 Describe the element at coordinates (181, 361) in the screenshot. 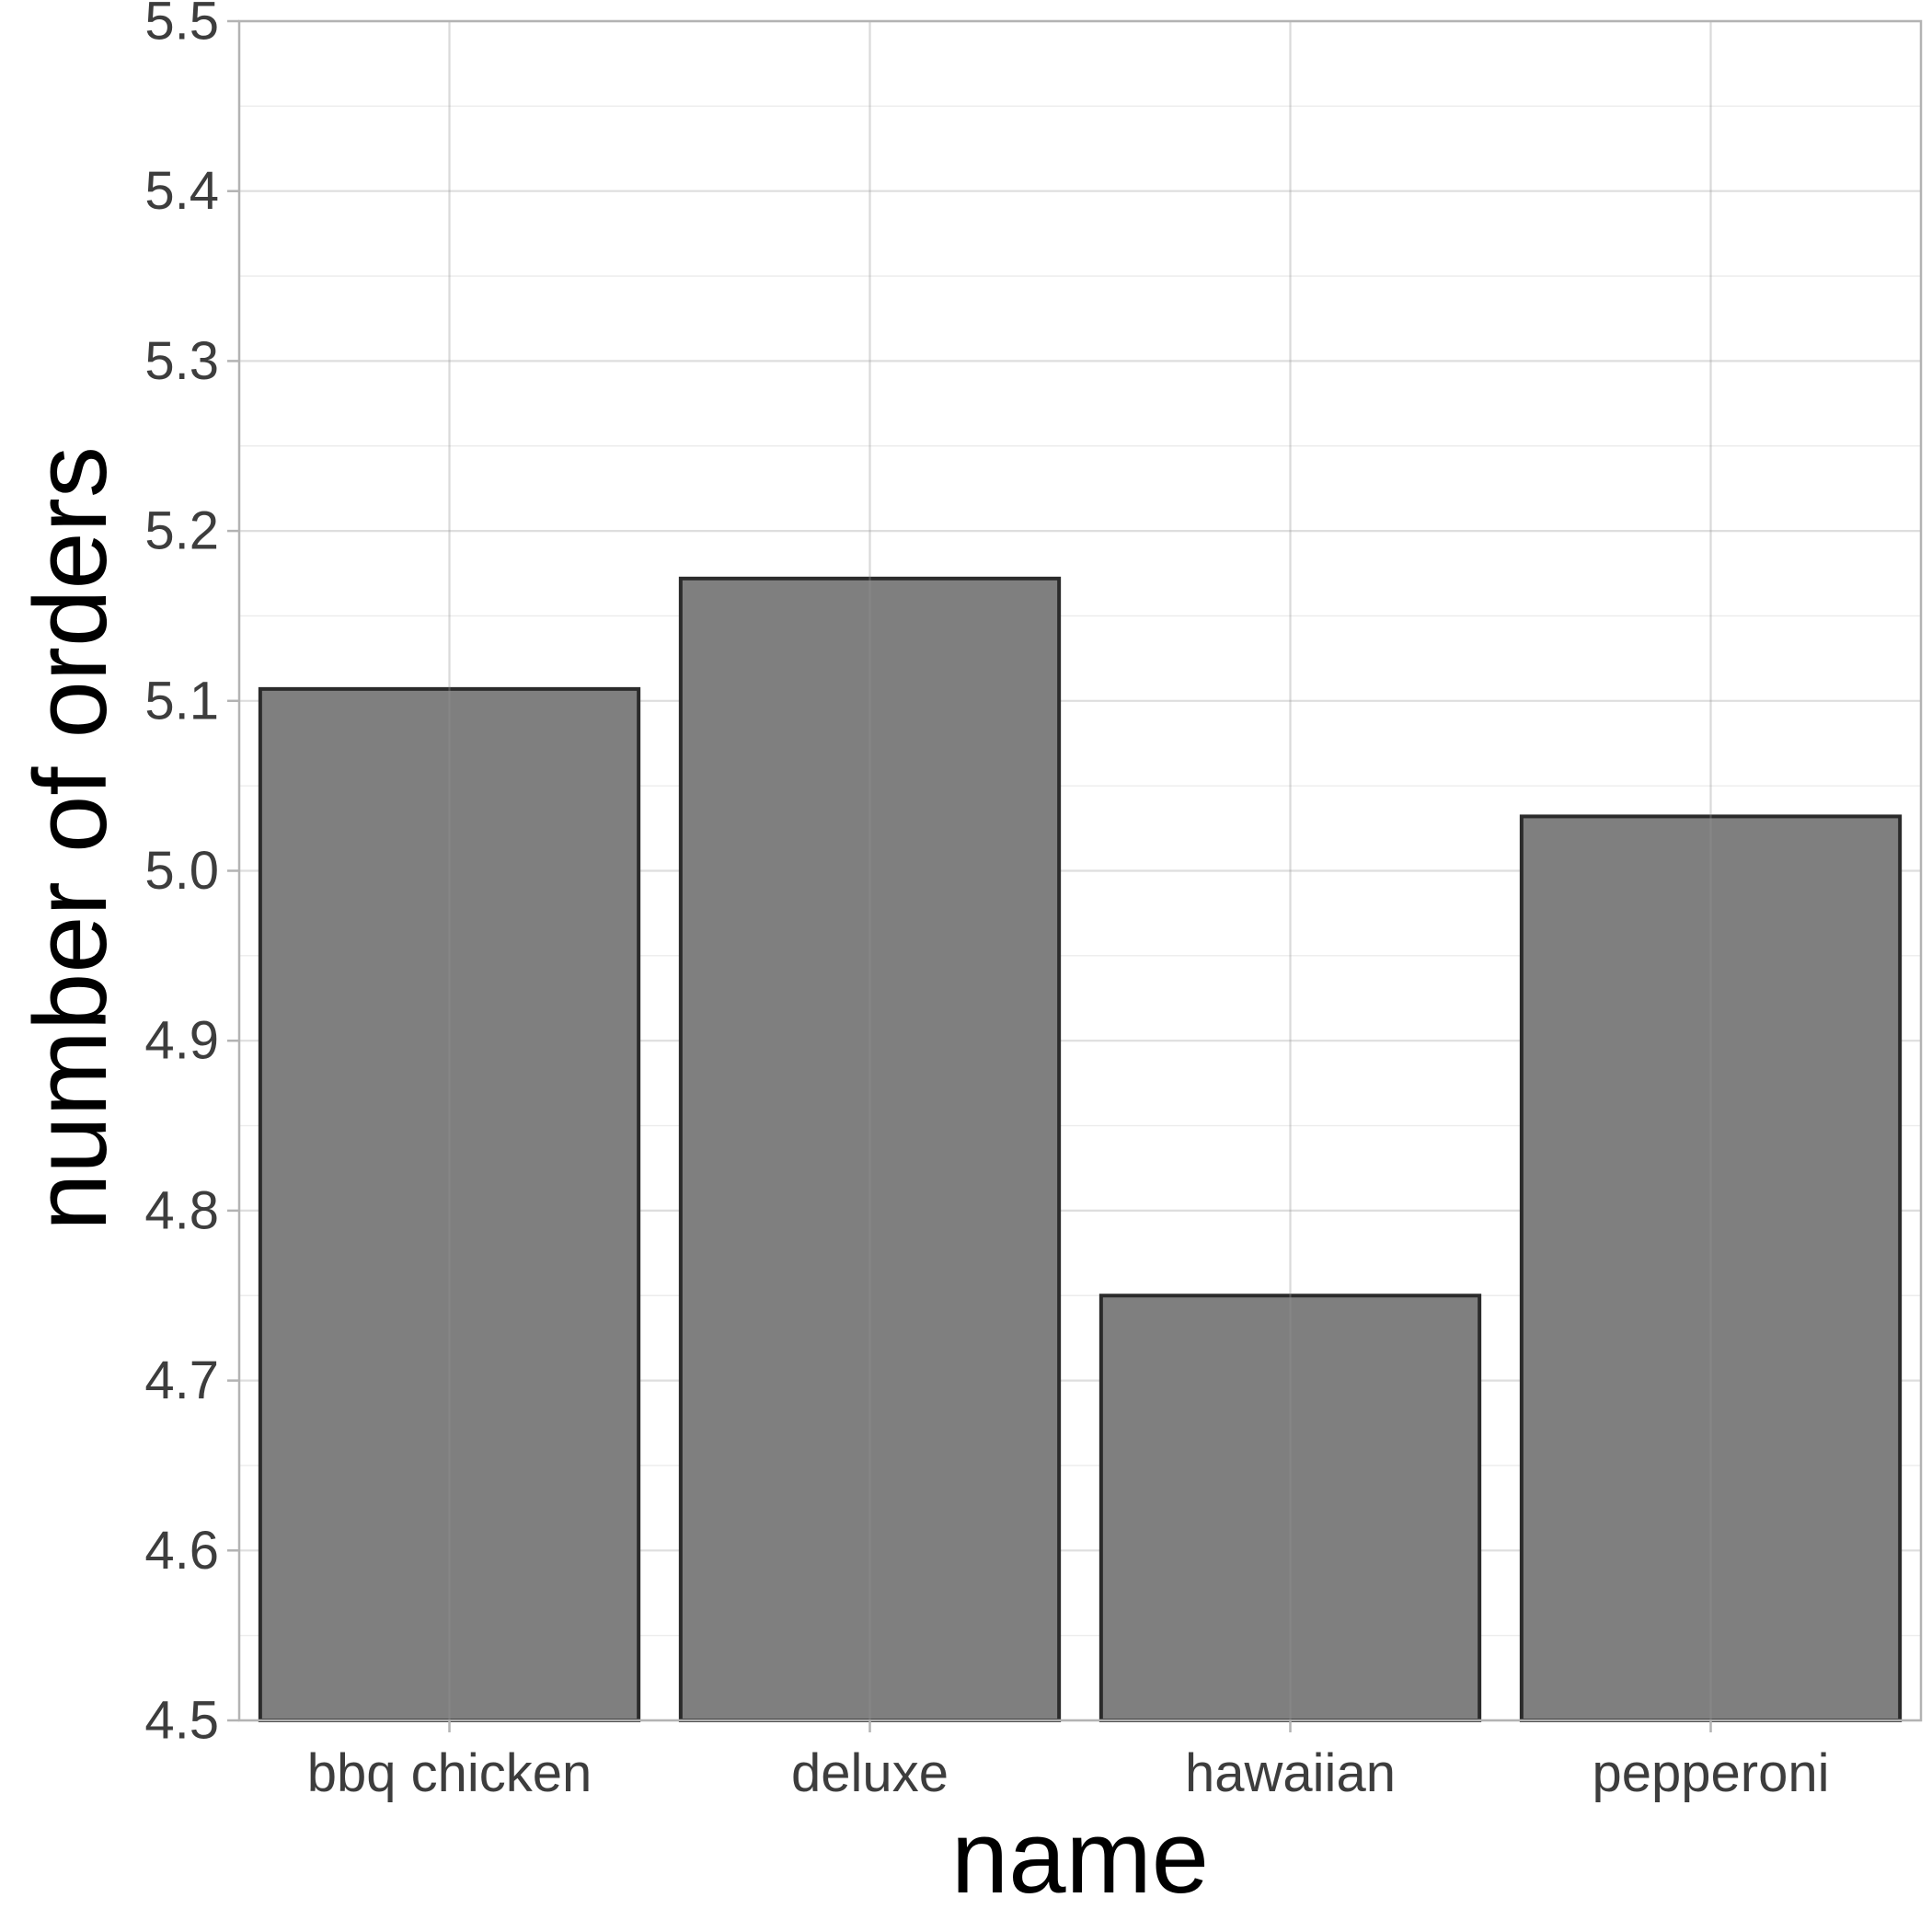

I see `y-tick-label: 5.3` at that location.